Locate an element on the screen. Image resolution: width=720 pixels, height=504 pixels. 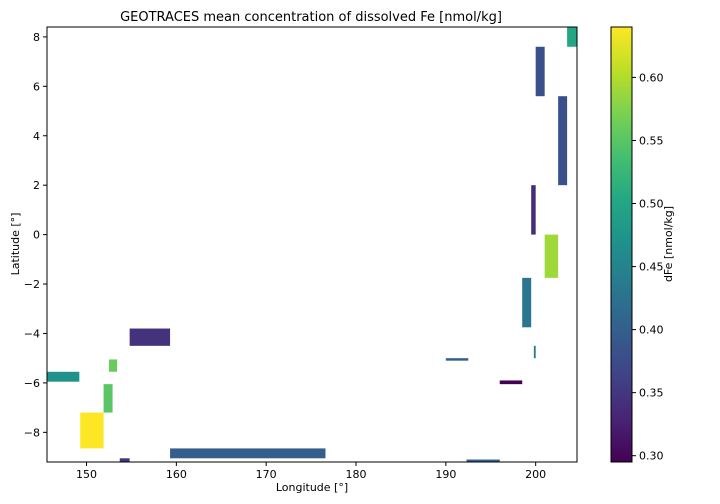
colorbar-gradient is located at coordinates (621, 244).